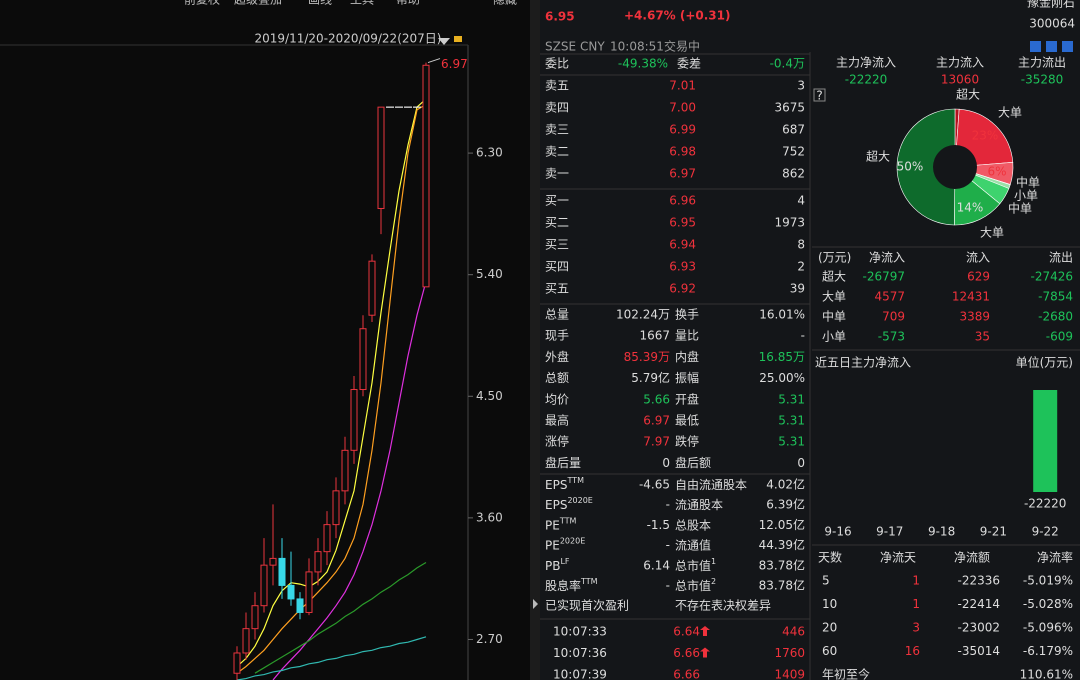  Describe the element at coordinates (926, 167) in the screenshot. I see `pie-slice` at that location.